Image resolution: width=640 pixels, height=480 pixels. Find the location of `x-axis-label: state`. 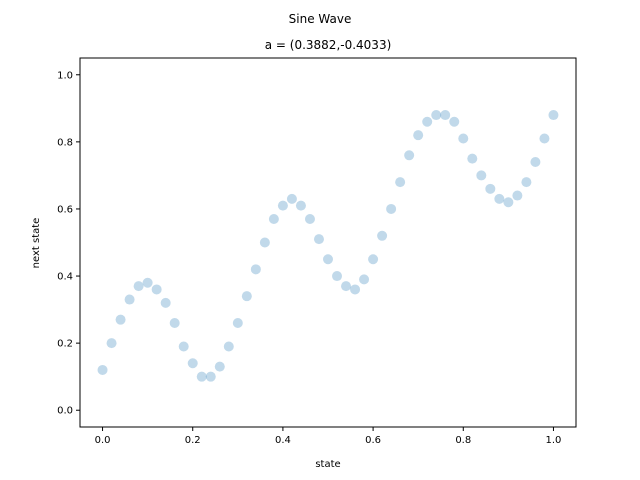

x-axis-label: state is located at coordinates (327, 464).